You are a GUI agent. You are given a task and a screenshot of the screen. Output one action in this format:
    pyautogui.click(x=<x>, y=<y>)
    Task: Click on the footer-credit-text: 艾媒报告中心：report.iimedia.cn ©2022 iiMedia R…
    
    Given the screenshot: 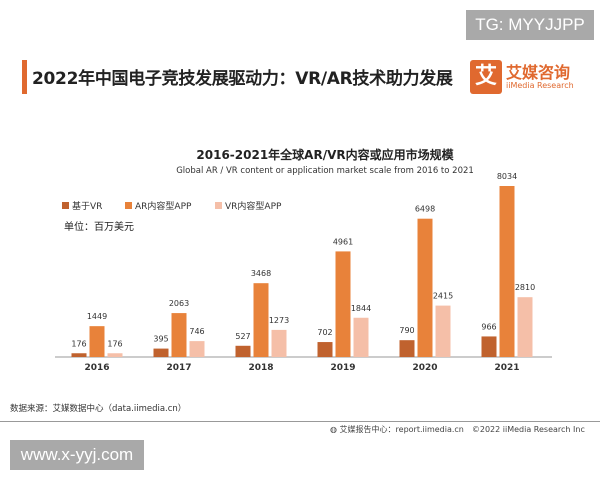 What is the action you would take?
    pyautogui.click(x=462, y=429)
    